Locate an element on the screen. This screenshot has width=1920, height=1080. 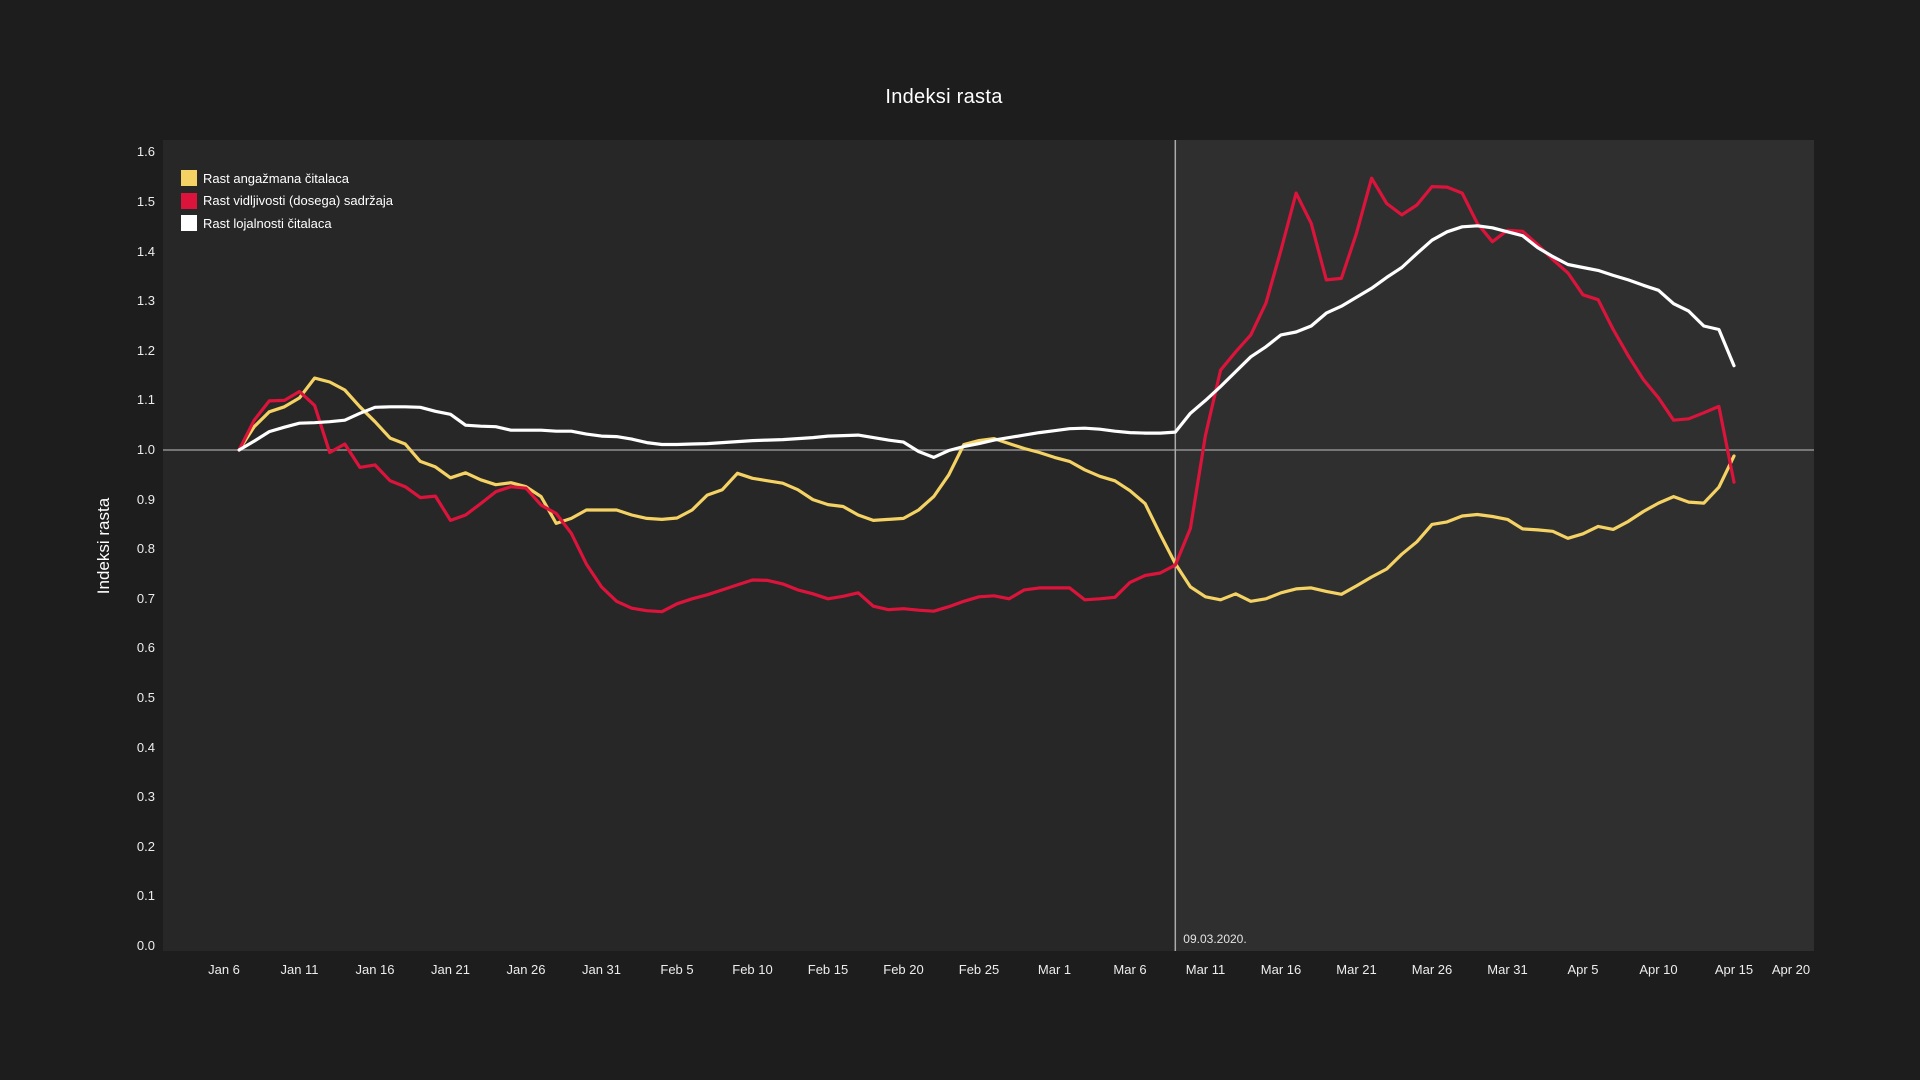
x-tick-label: Feb 25 is located at coordinates (979, 969).